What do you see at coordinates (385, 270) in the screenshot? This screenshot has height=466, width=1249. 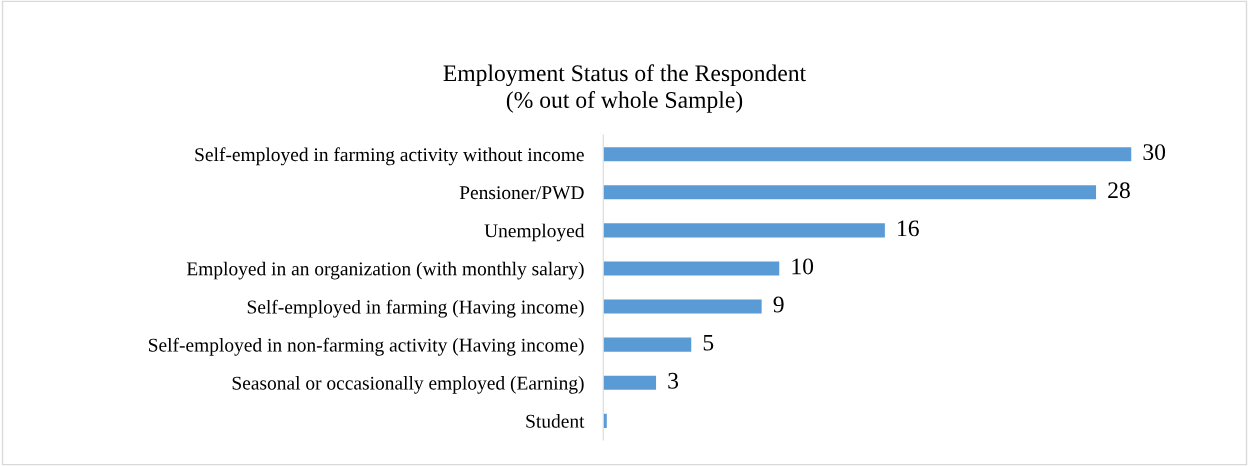 I see `y-tick-label: Employed in an organization (with monthly salary)` at bounding box center [385, 270].